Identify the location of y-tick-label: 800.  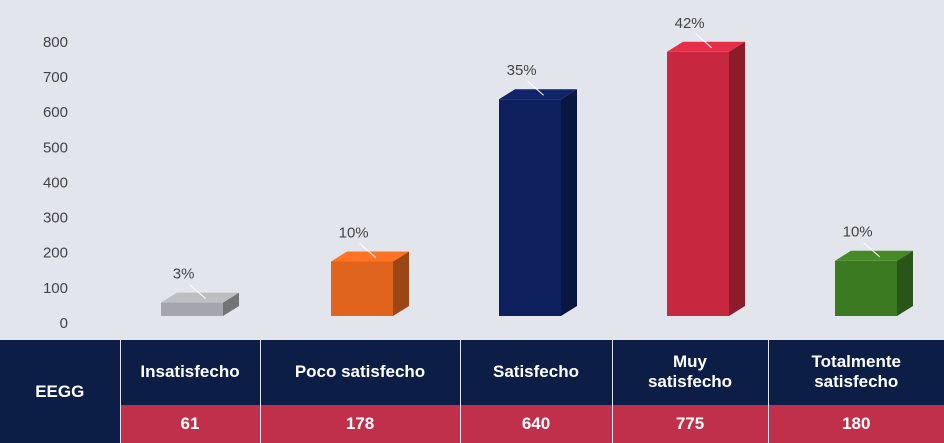
(55, 42).